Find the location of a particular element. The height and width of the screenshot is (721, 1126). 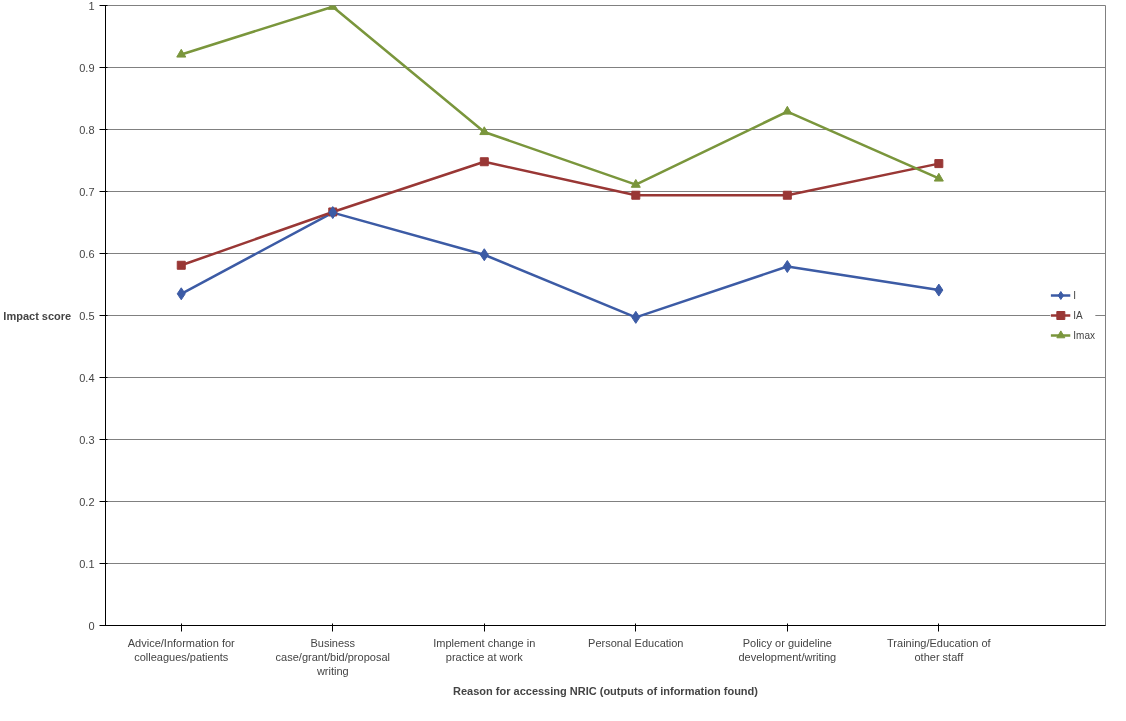

y-tick-label: 0.3 is located at coordinates (87, 439).